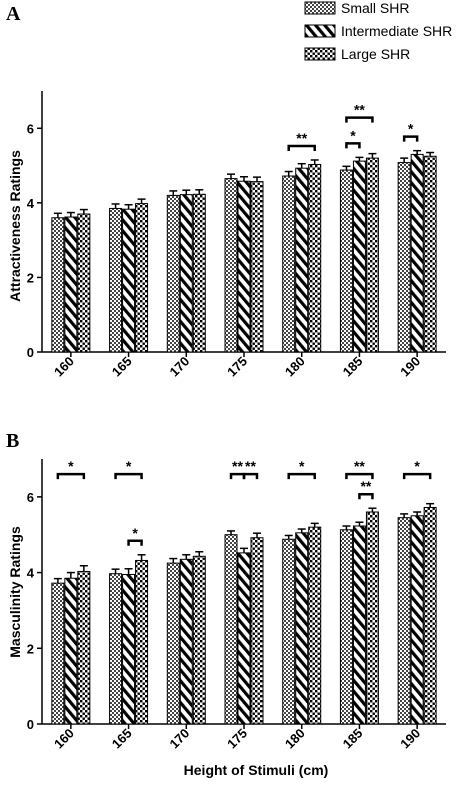 The image size is (474, 789). I want to click on panel-b-x-tick-label: 170, so click(179, 739).